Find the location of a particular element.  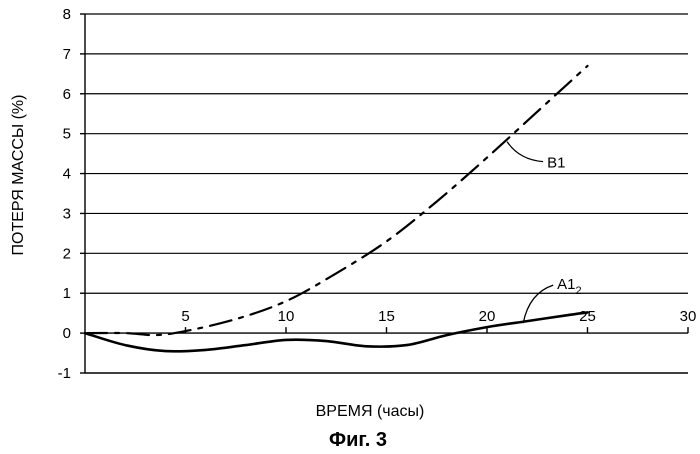

b1-leader-line is located at coordinates (525, 152).